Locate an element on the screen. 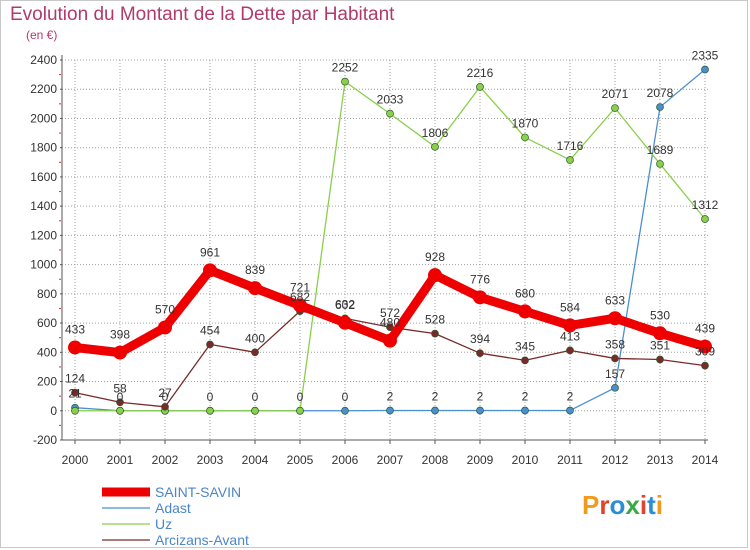 The image size is (750, 550). data-label: 309 is located at coordinates (705, 352).